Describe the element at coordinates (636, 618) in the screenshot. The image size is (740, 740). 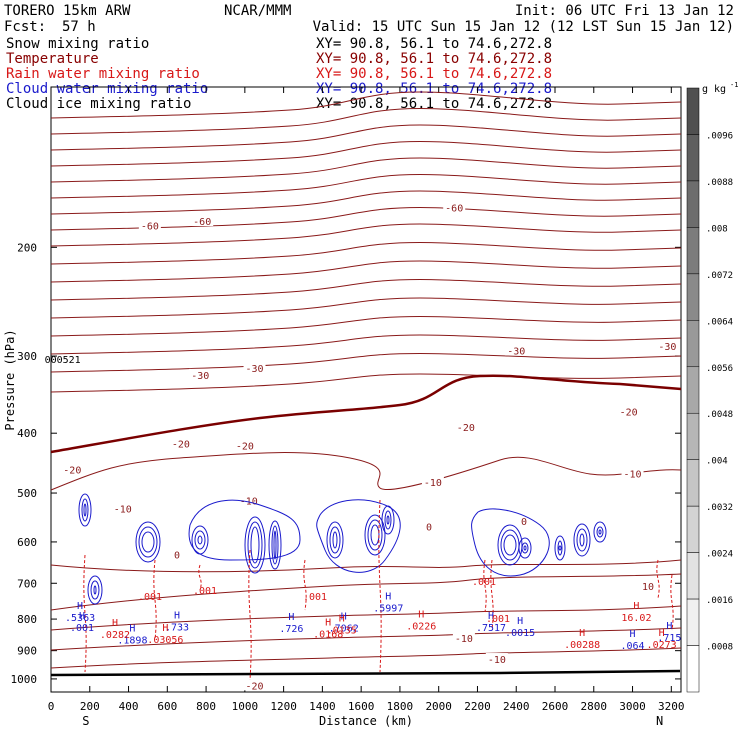
I see `rain-water-maximum-value: 16.02` at that location.